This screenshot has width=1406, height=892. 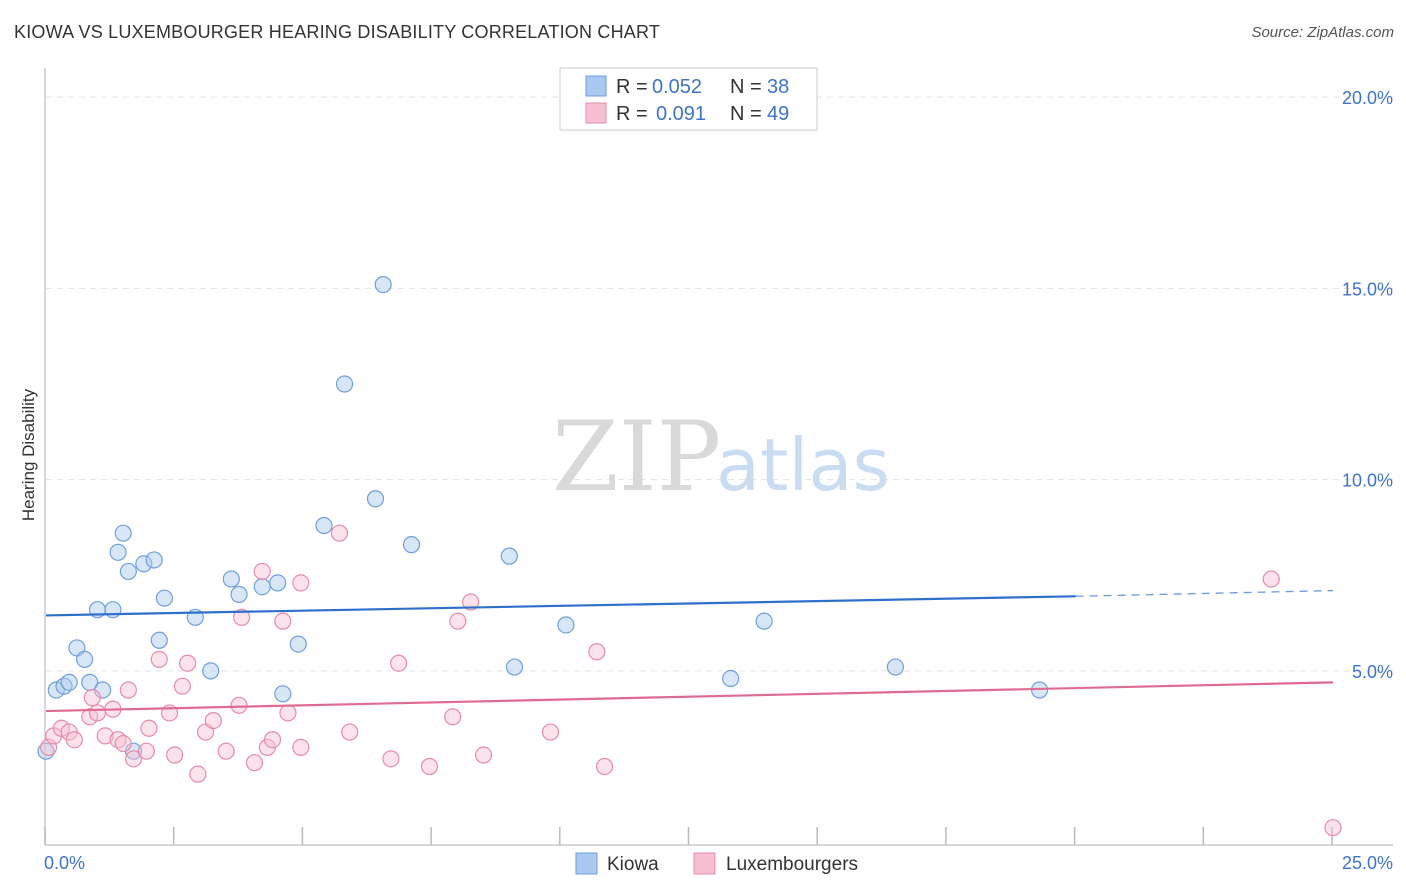 What do you see at coordinates (689, 697) in the screenshot?
I see `luxembourger-trend-line` at bounding box center [689, 697].